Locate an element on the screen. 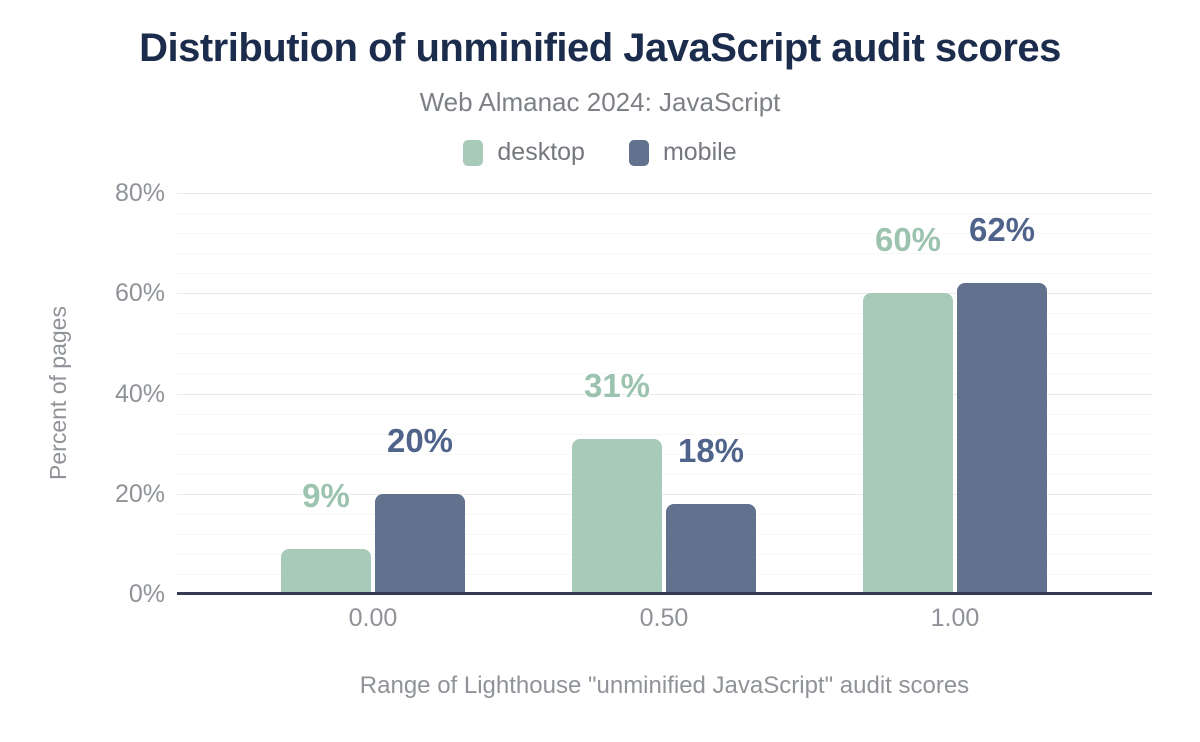 The height and width of the screenshot is (742, 1200). value-label-desktop-0.00: 9% is located at coordinates (326, 495).